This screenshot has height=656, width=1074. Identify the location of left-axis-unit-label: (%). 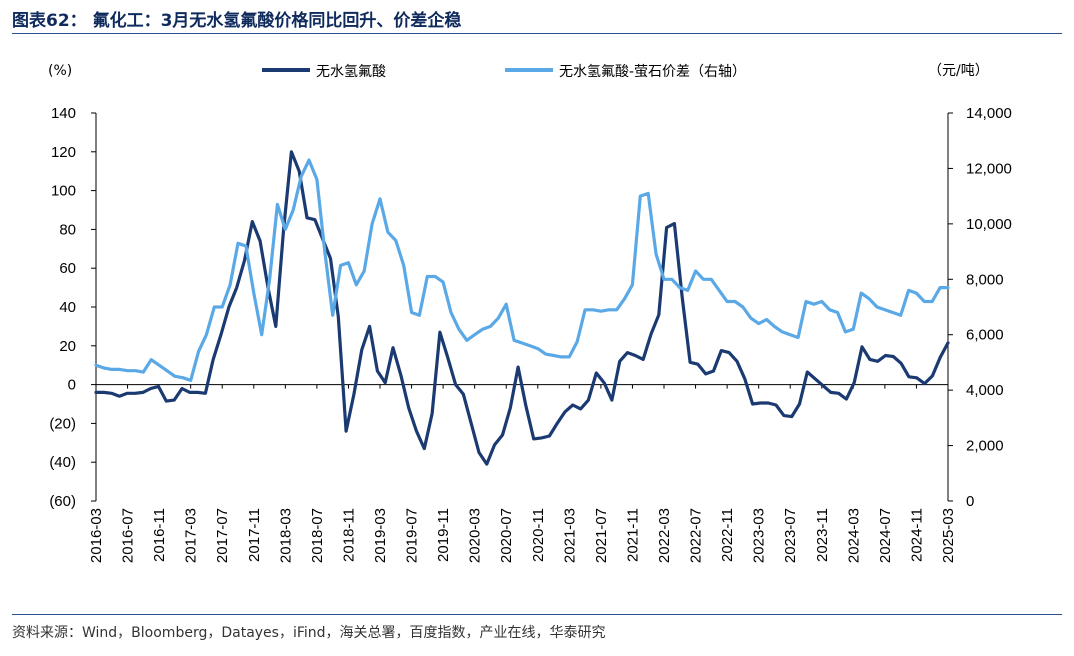
(60, 71).